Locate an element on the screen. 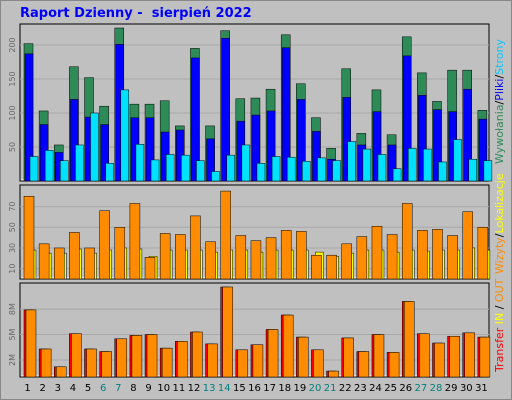  day-label: 8 is located at coordinates (133, 388).